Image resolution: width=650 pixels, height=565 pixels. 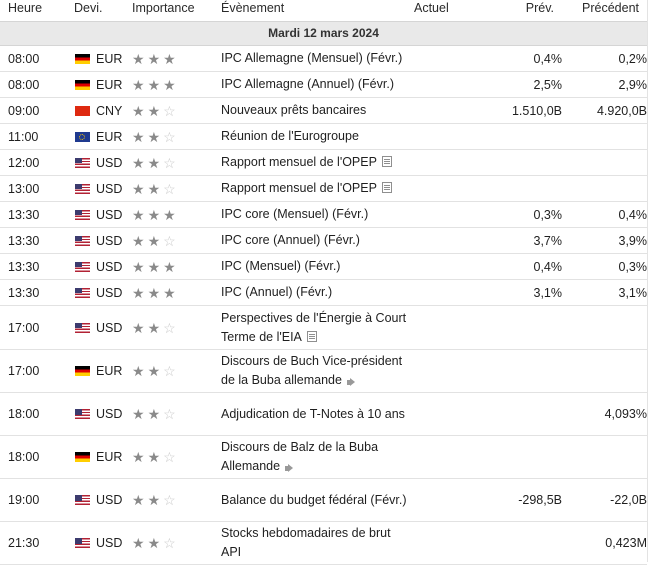 I want to click on event-name: IPC (Mensuel) (Févr.), so click(x=317, y=266).